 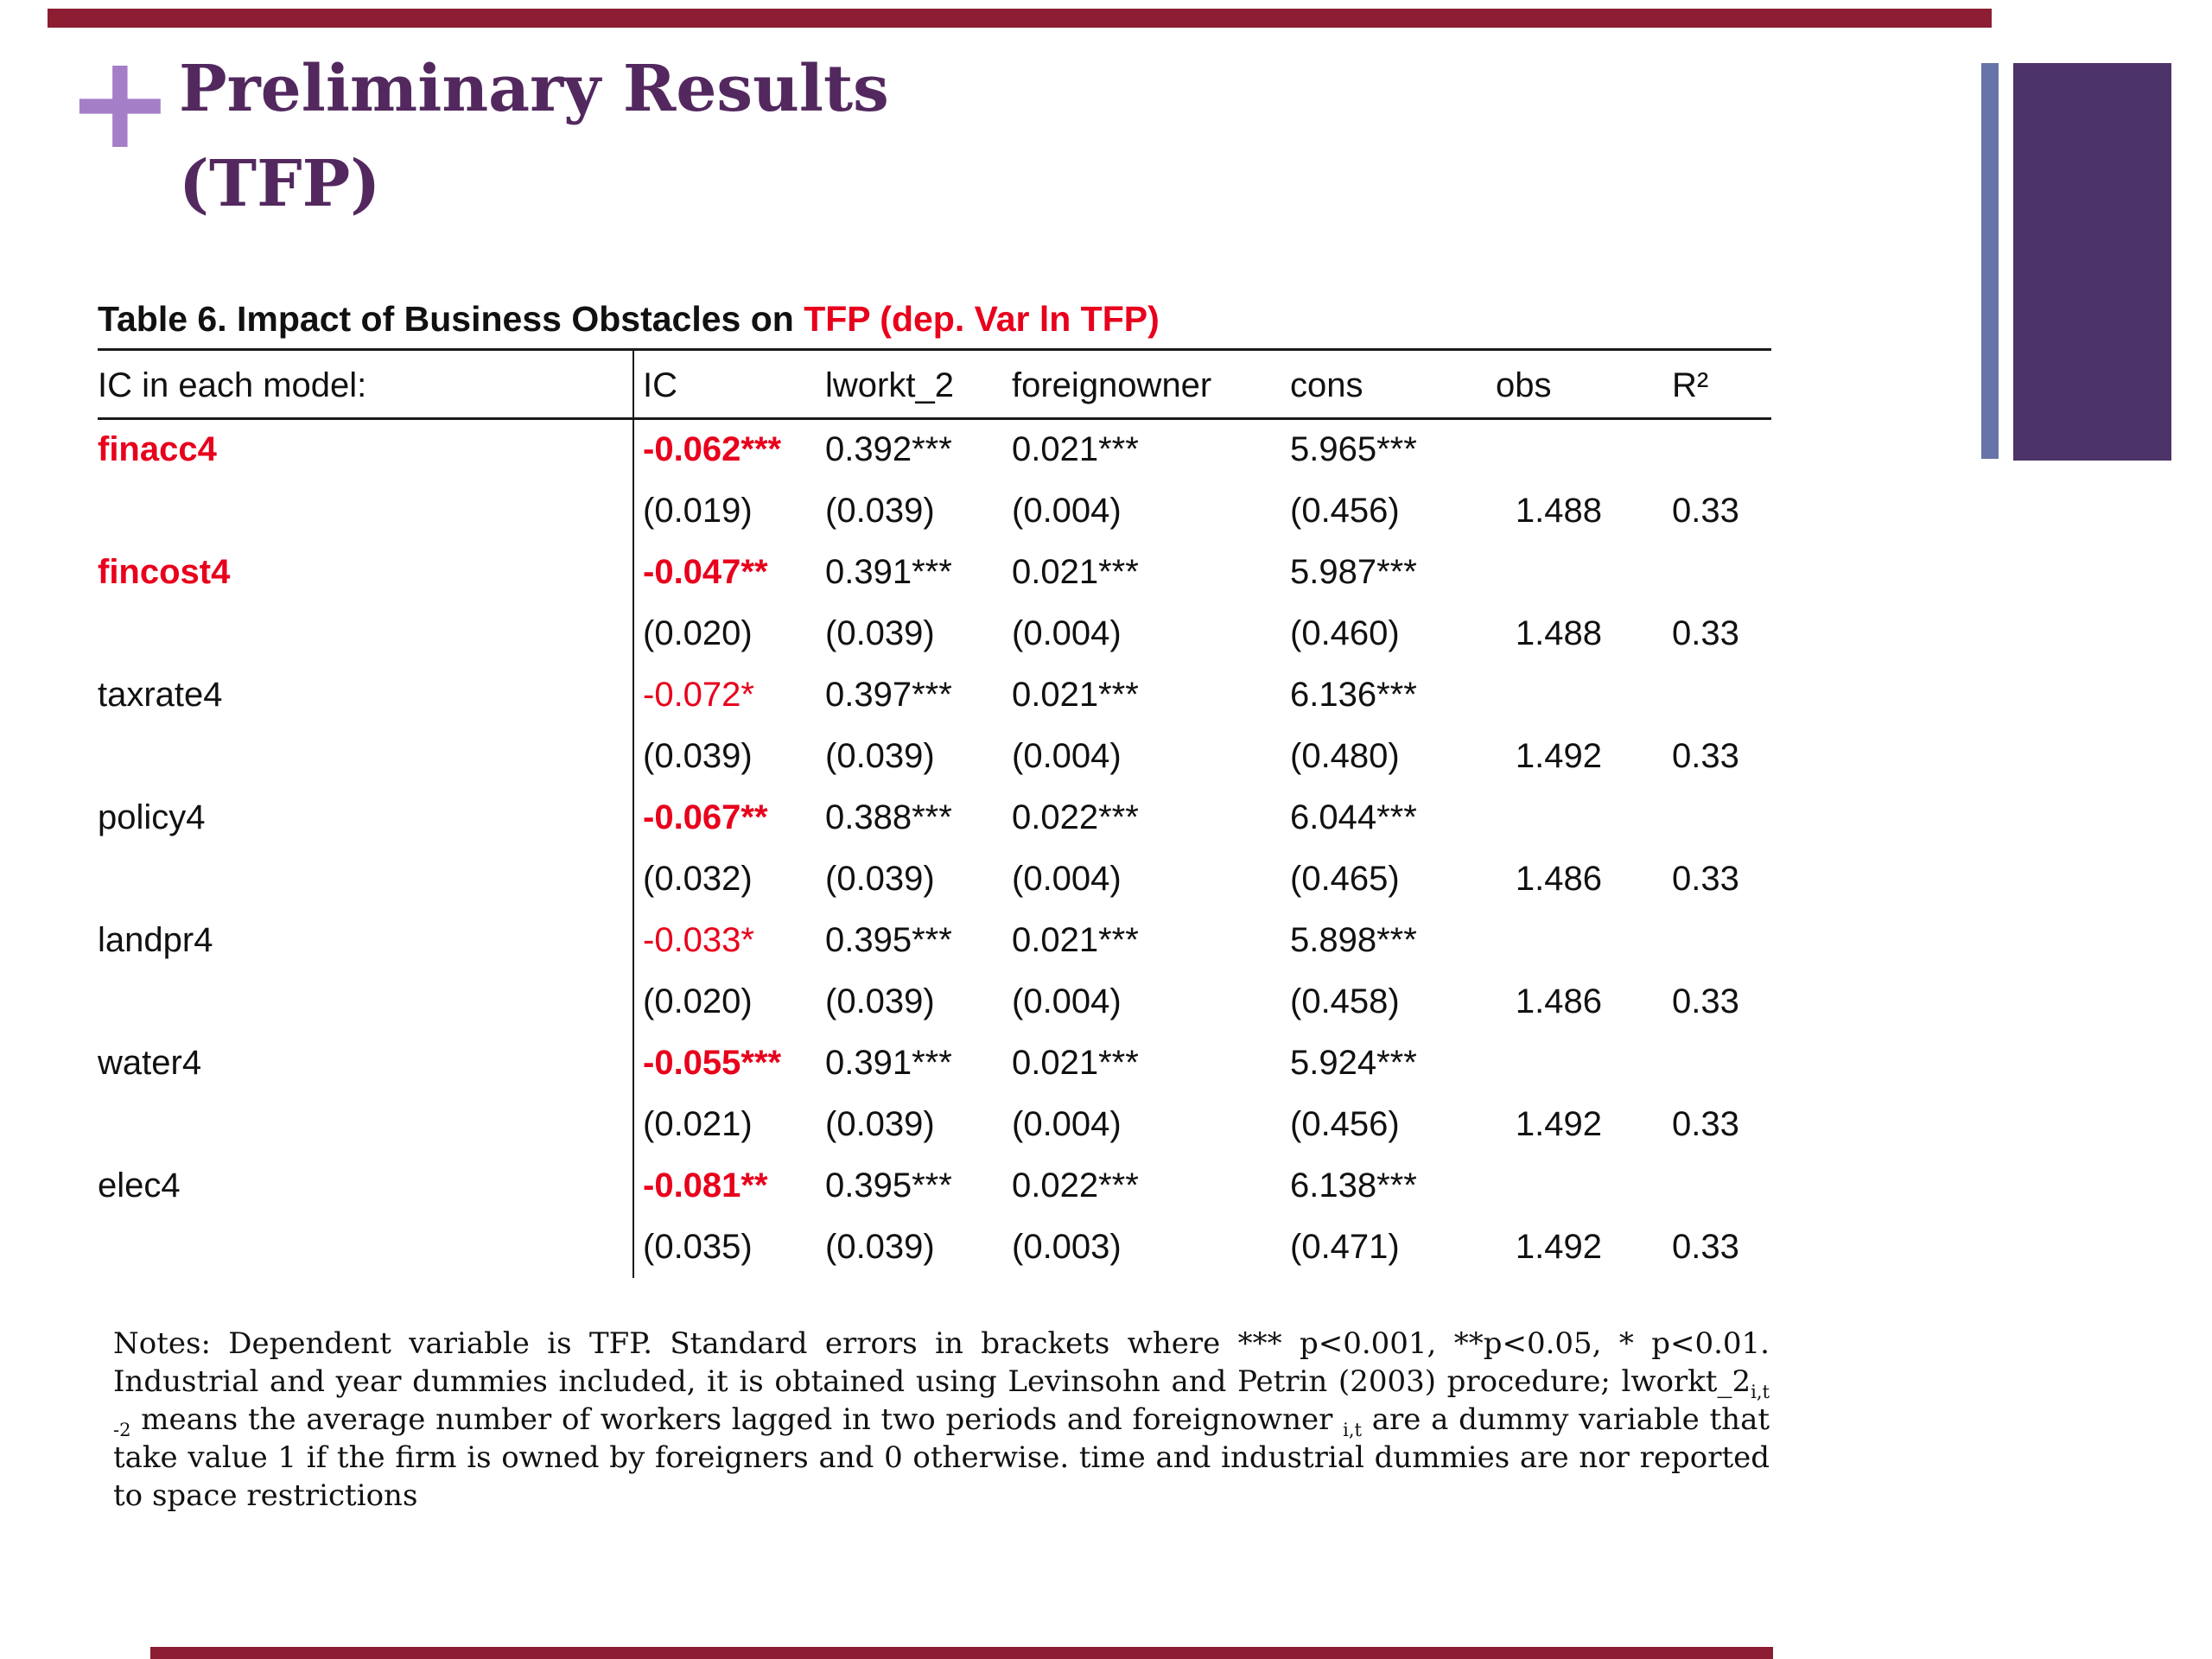 I want to click on se-row-finacc4: (0.019) (0.039) (0.004) (0.456) 1.488 0.33, so click(x=934, y=511).